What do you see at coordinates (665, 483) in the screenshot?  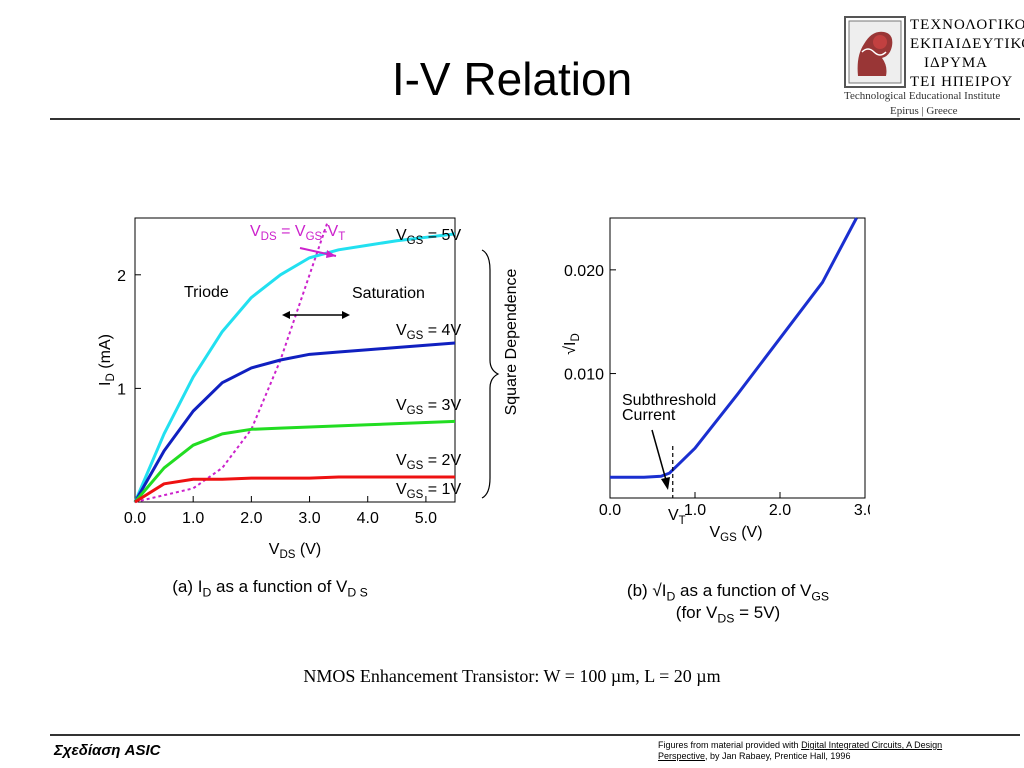 I see `annotation-pointer-head` at bounding box center [665, 483].